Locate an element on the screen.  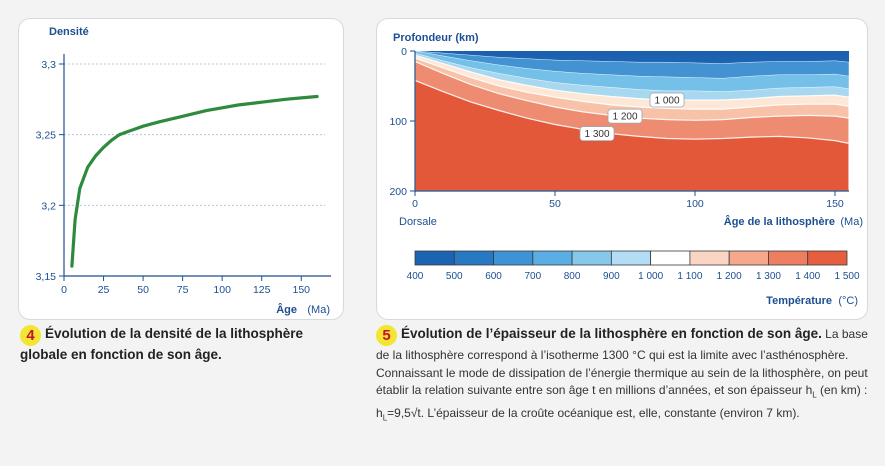
contour-label: 1 300 is located at coordinates (596, 134).